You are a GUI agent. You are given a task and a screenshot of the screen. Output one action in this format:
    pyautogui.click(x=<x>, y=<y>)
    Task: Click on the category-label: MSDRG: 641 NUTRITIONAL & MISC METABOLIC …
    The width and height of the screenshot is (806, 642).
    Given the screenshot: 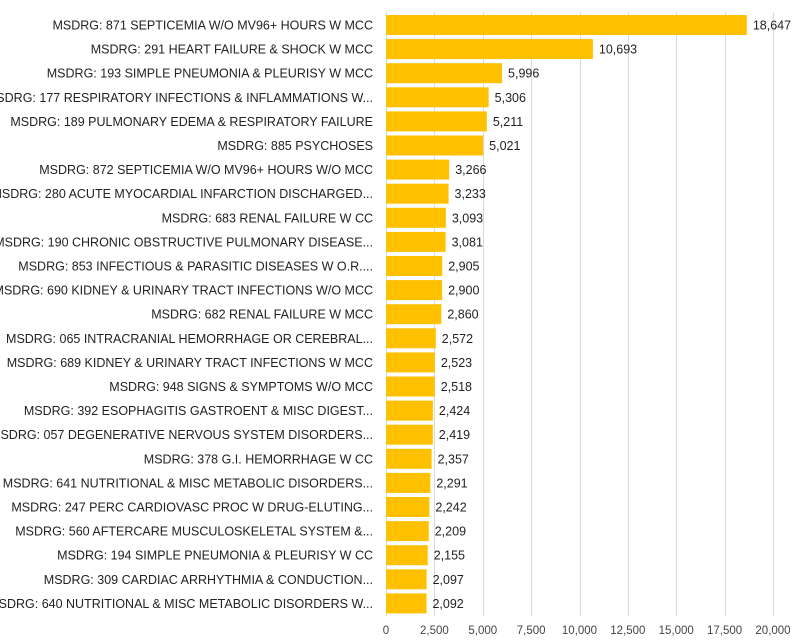 What is the action you would take?
    pyautogui.click(x=188, y=483)
    